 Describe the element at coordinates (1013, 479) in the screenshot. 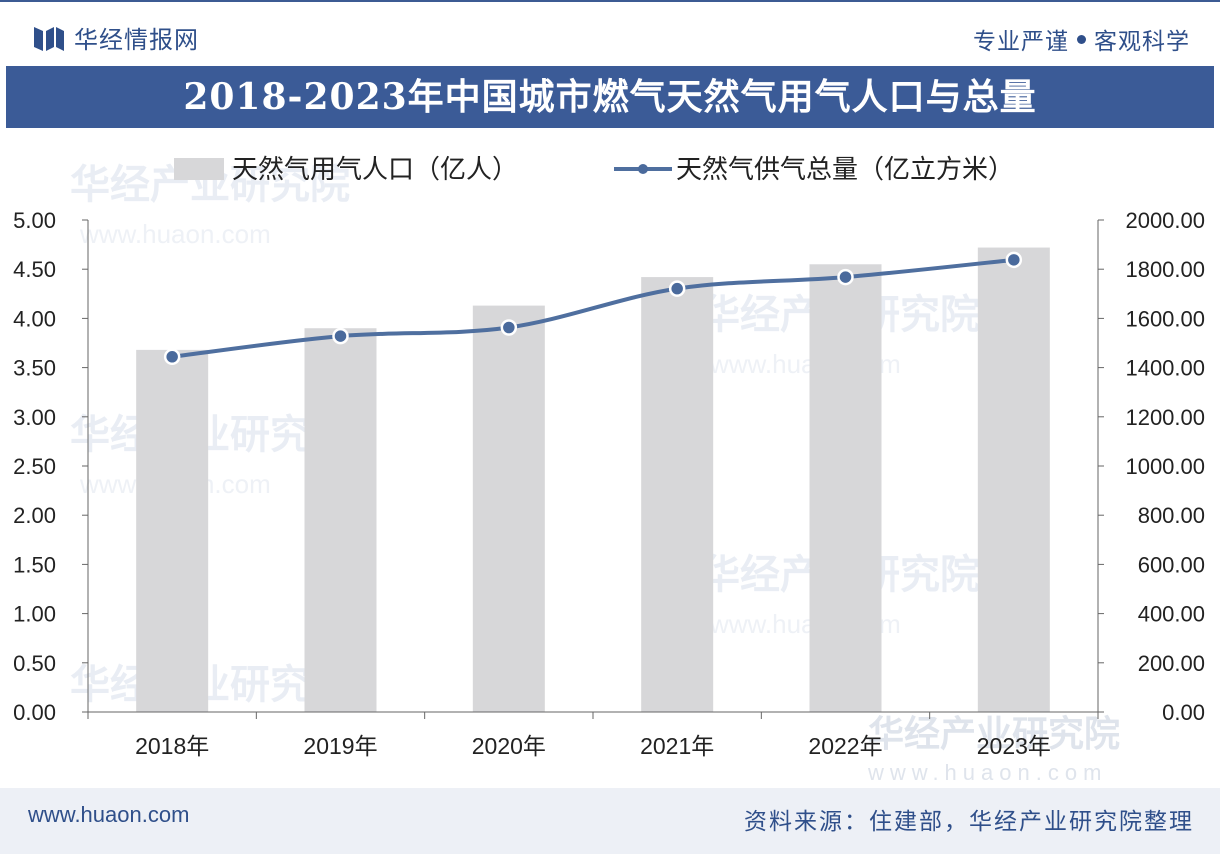

I see `bar-2023年` at that location.